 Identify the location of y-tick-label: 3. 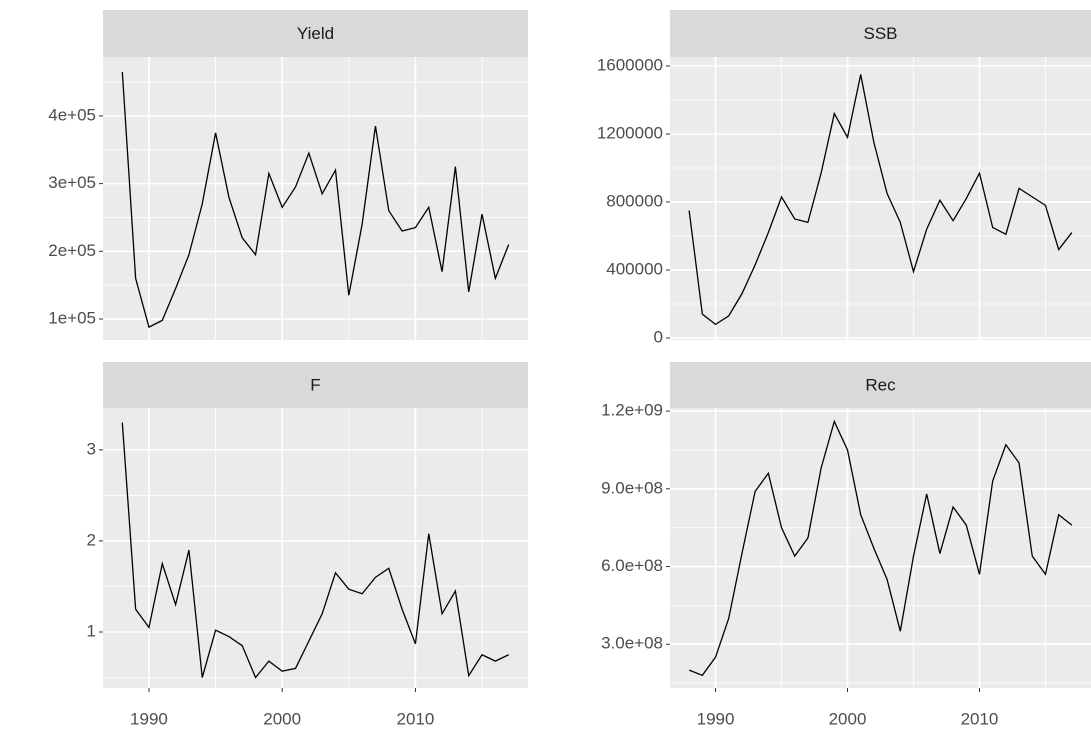
(91, 448).